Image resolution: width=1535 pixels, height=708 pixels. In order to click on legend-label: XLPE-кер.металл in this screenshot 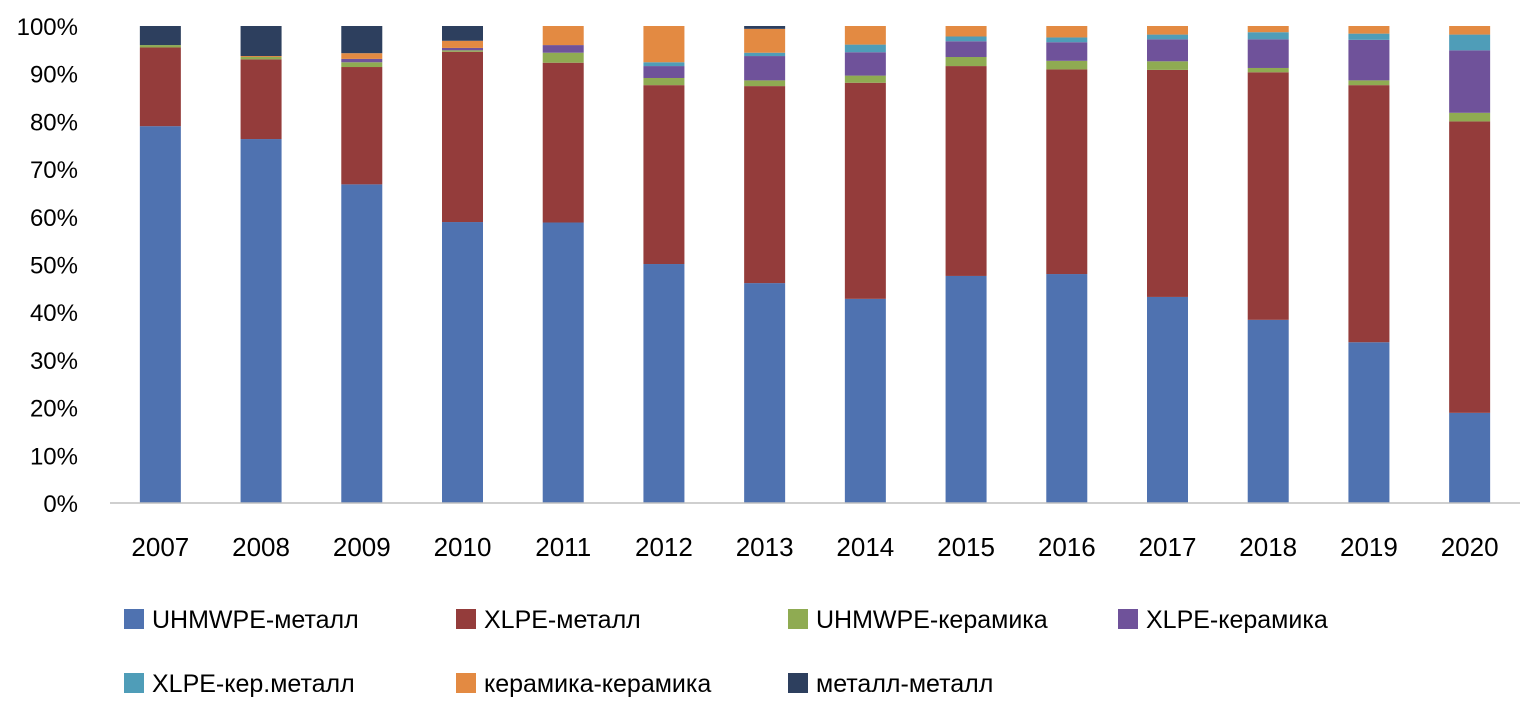, I will do `click(253, 684)`.